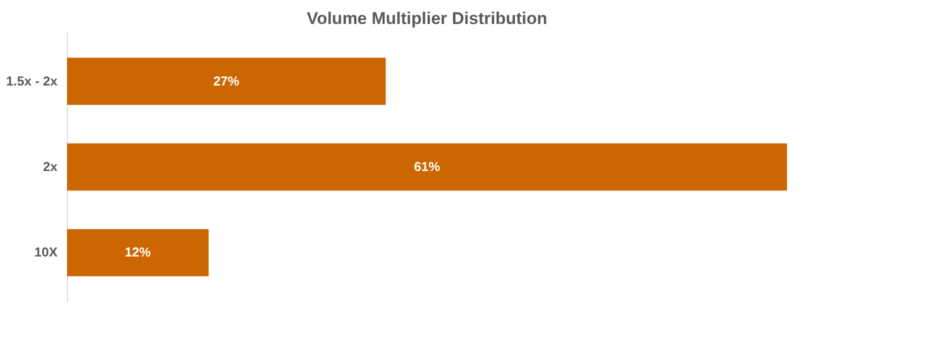 The width and height of the screenshot is (939, 341). Describe the element at coordinates (50, 166) in the screenshot. I see `y-tick-label: 2x` at that location.